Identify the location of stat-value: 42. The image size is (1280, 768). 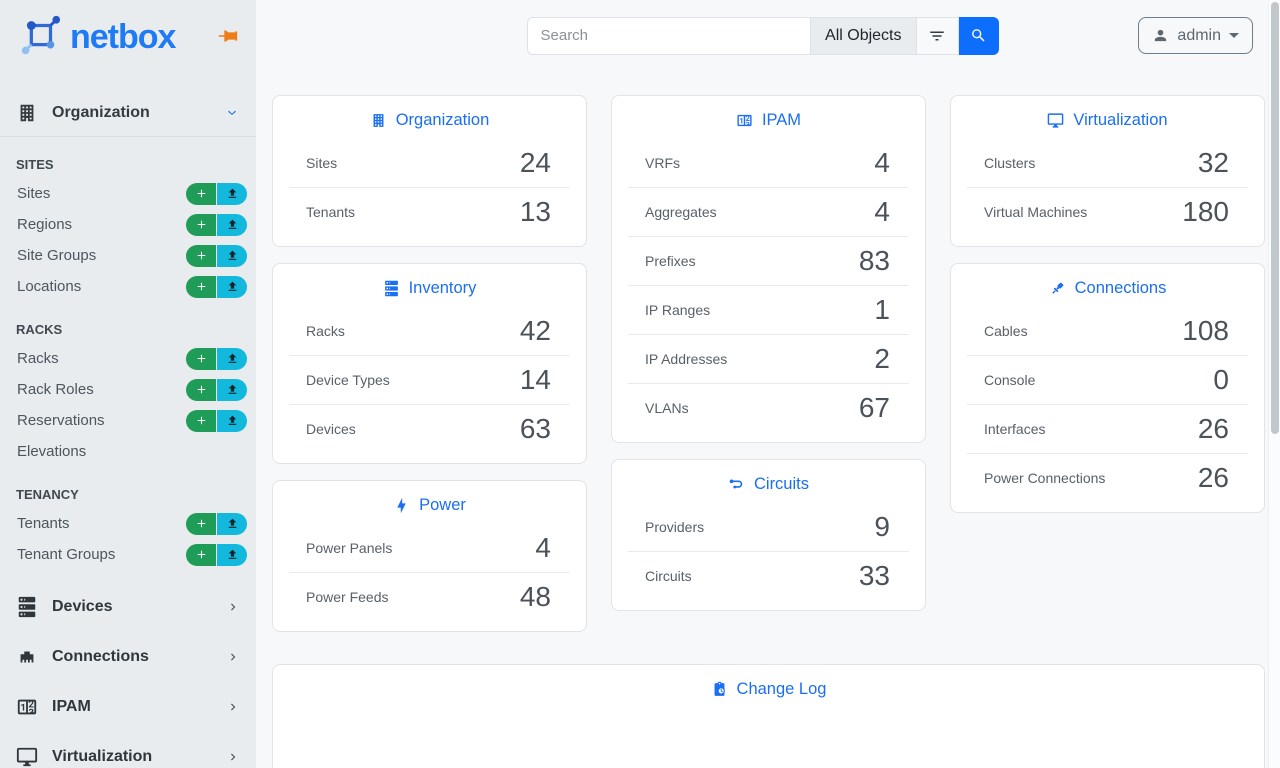
(535, 330).